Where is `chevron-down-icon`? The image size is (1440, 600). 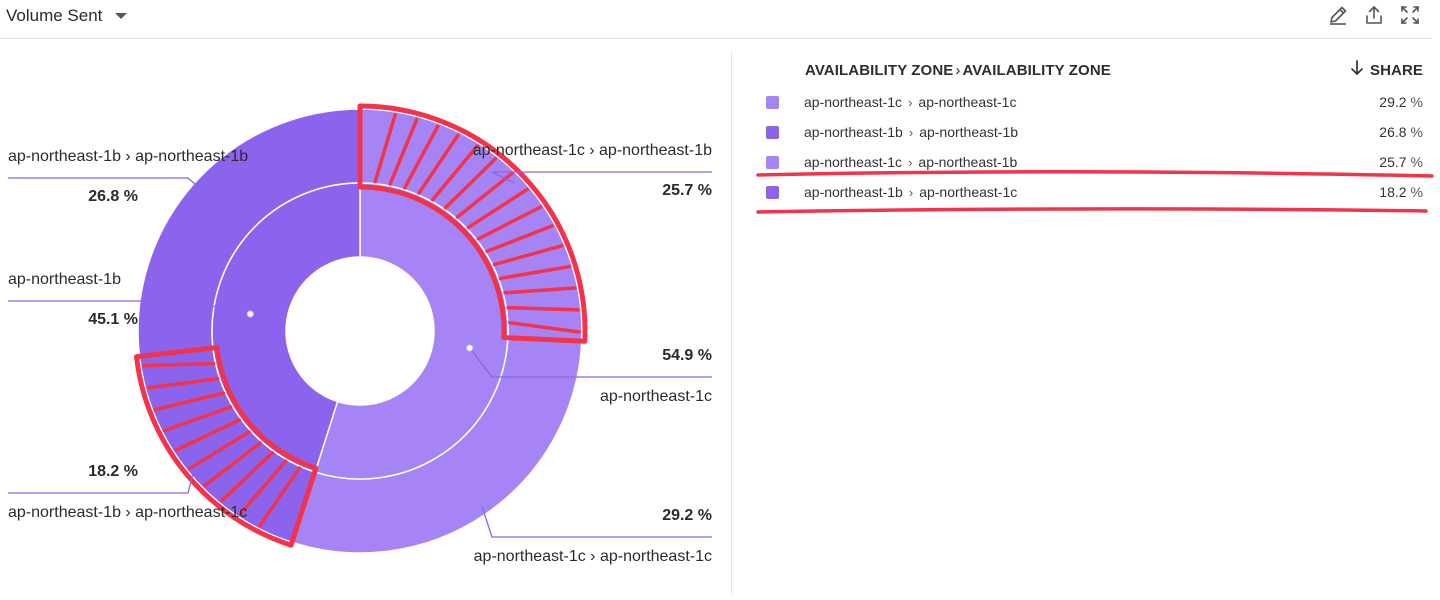 chevron-down-icon is located at coordinates (121, 16).